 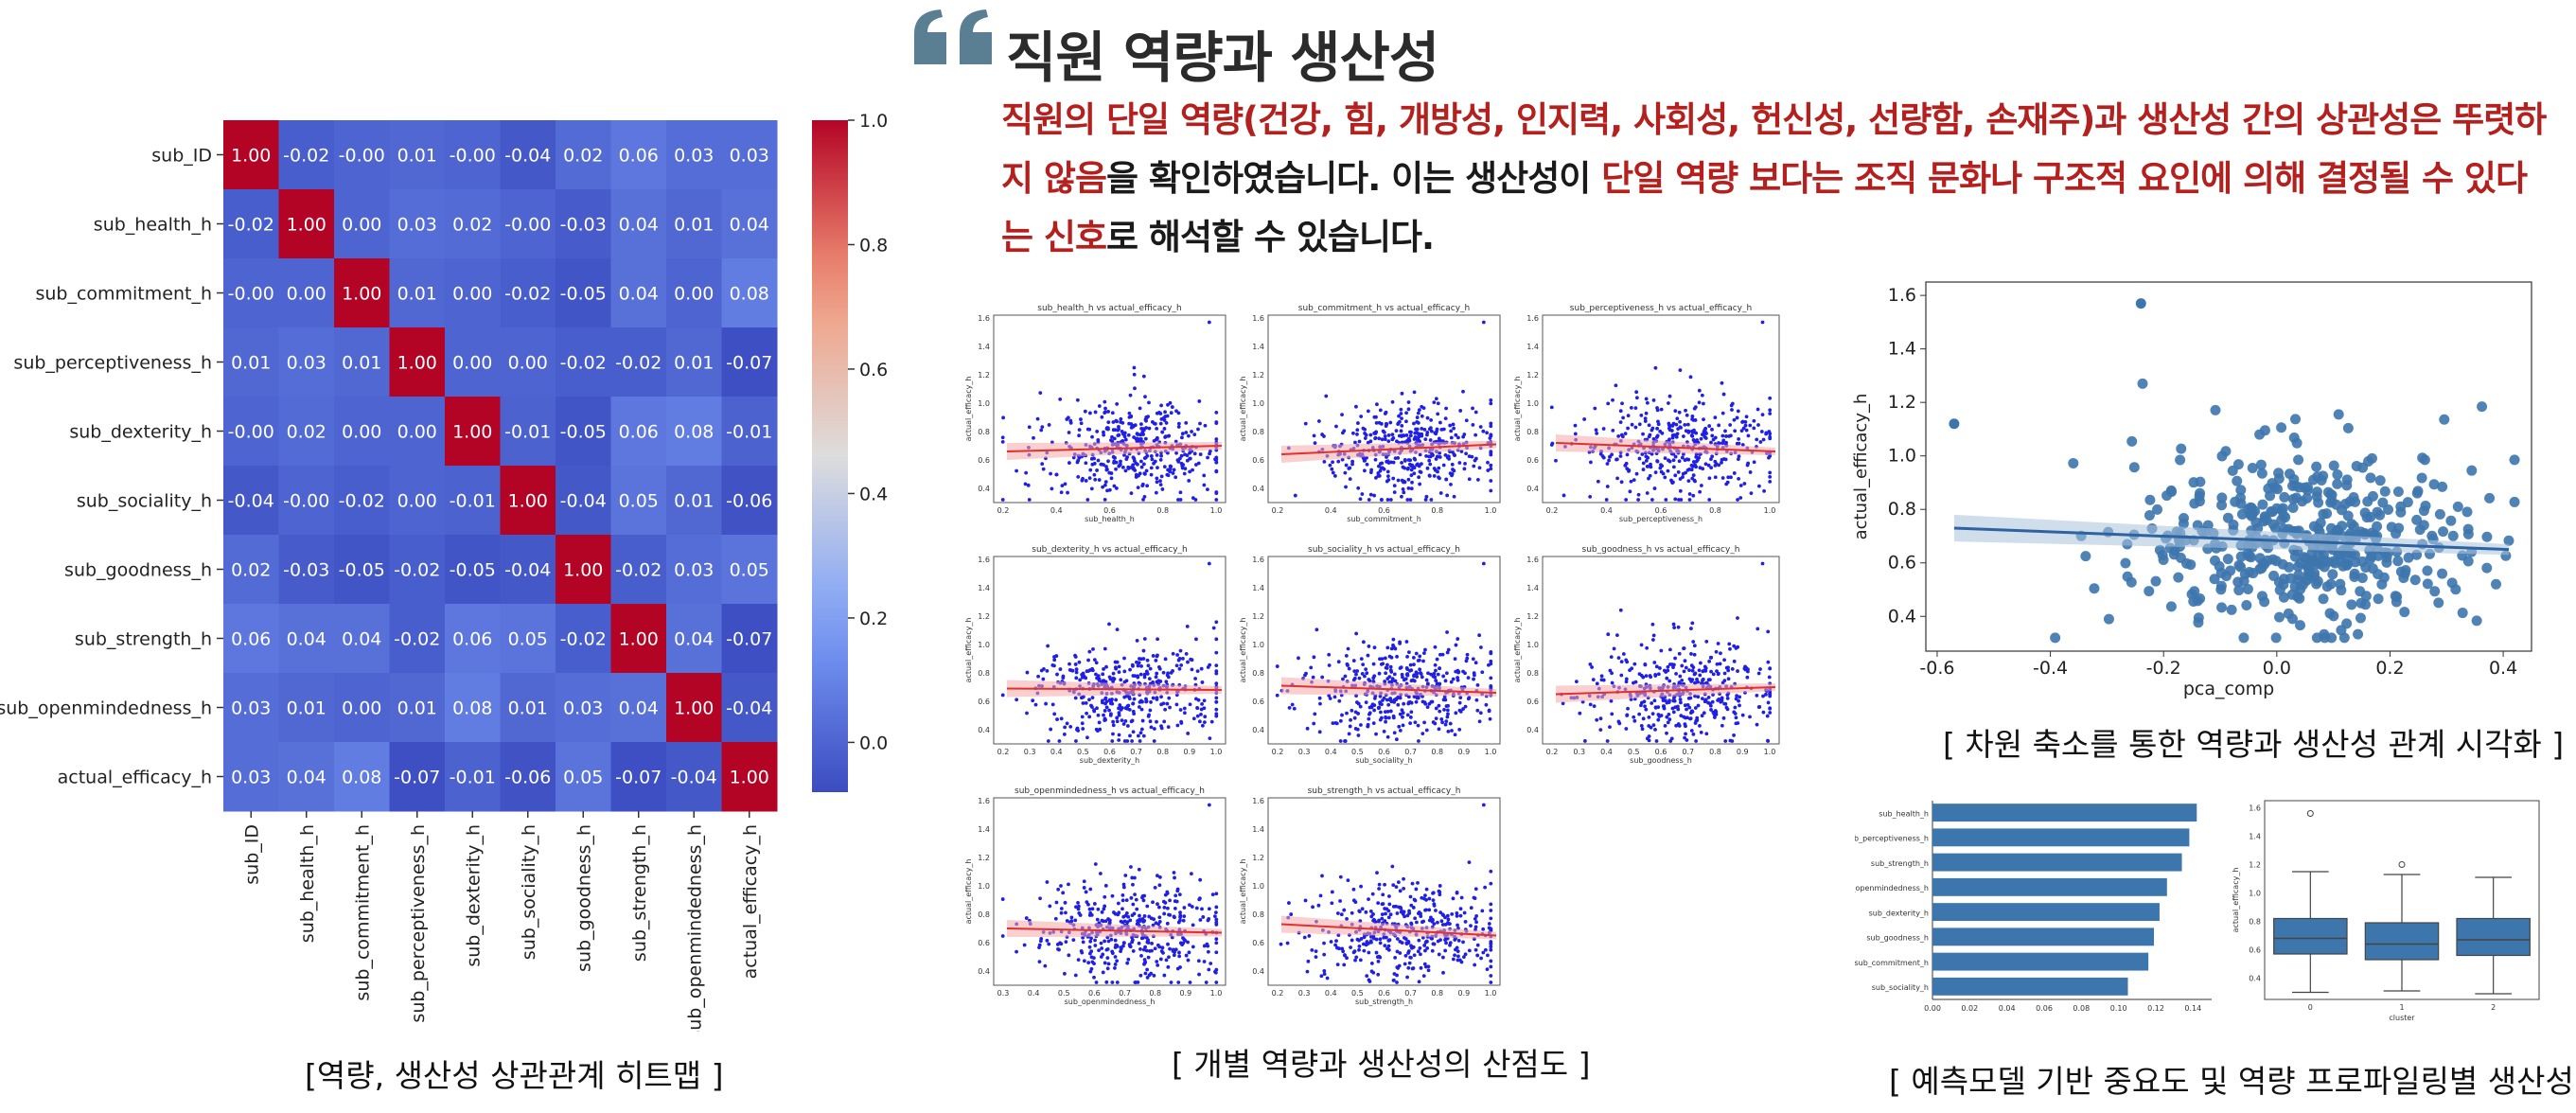 I want to click on pca-ytick-label: 1.0, so click(x=1902, y=456).